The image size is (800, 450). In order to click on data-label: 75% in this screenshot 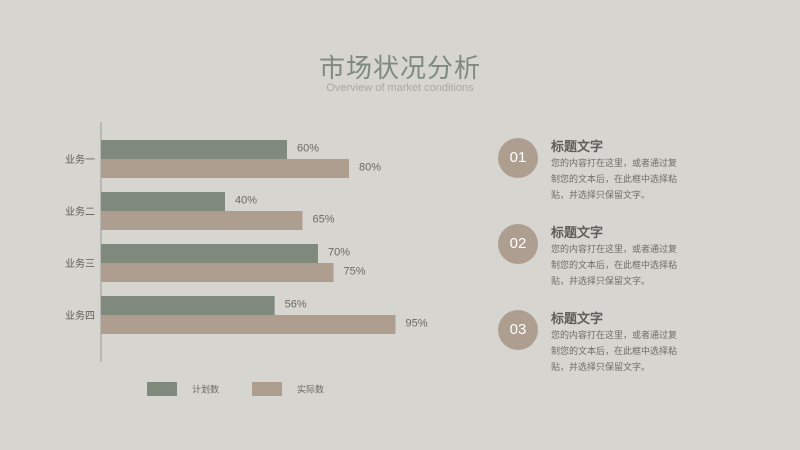, I will do `click(355, 271)`.